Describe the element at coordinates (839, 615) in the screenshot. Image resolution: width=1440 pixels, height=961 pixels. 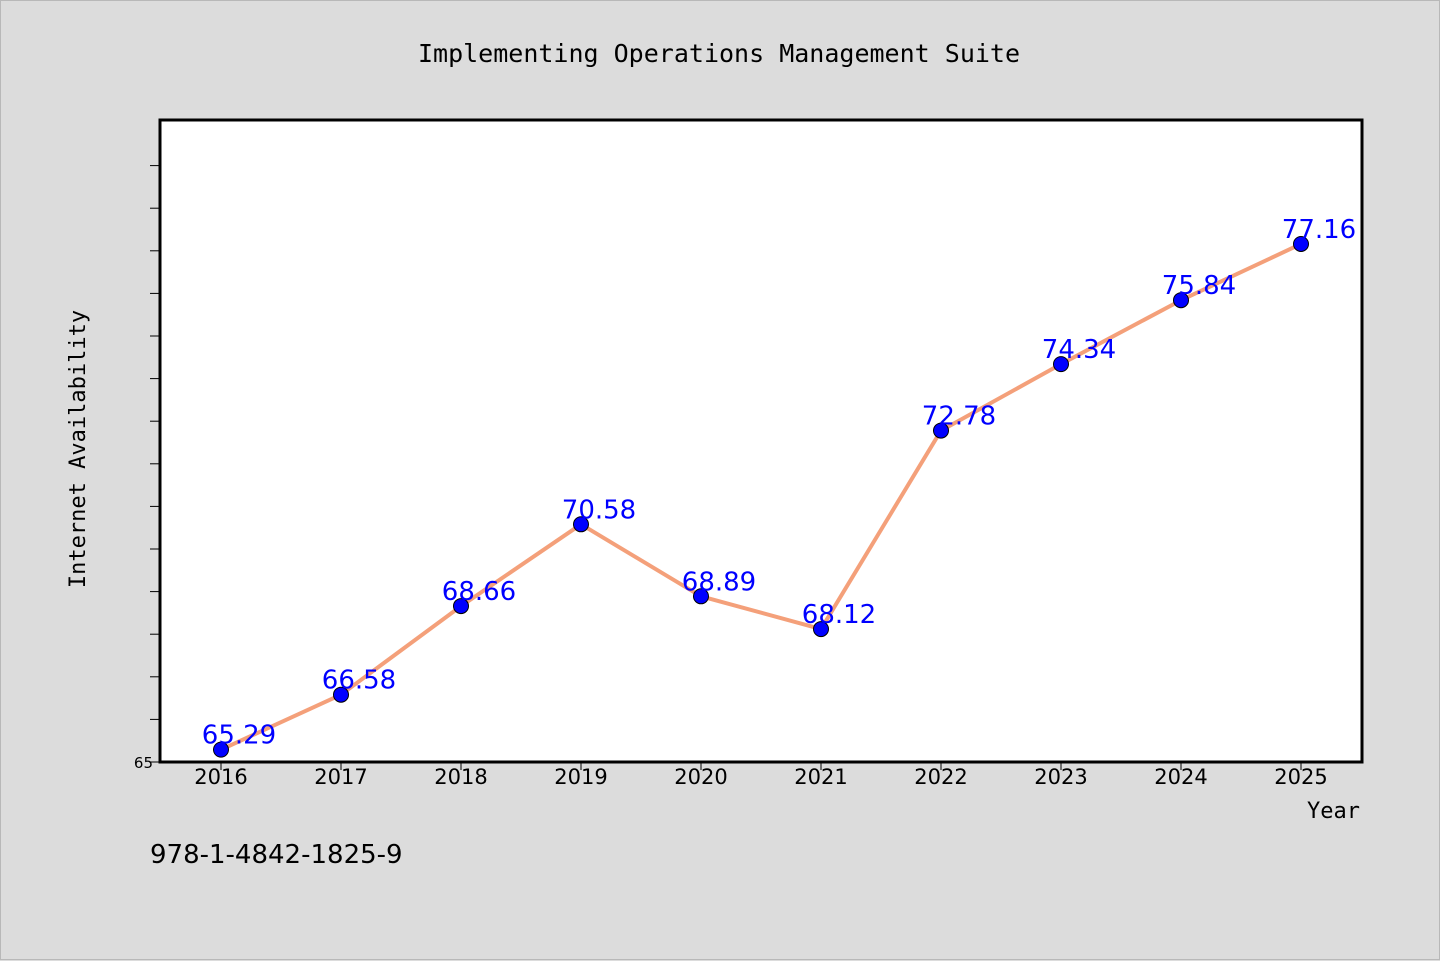
I see `data-label: 68.12` at that location.